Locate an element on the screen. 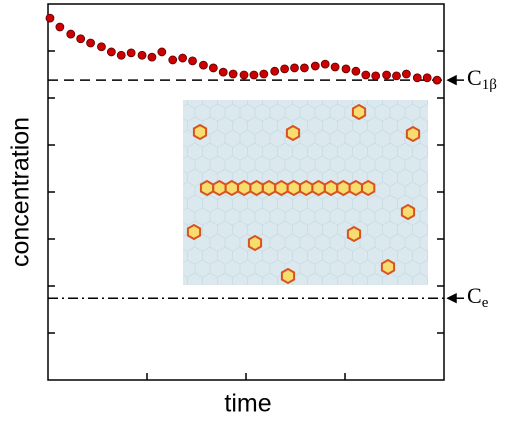 The width and height of the screenshot is (520, 423). reference-label: Ce is located at coordinates (478, 297).